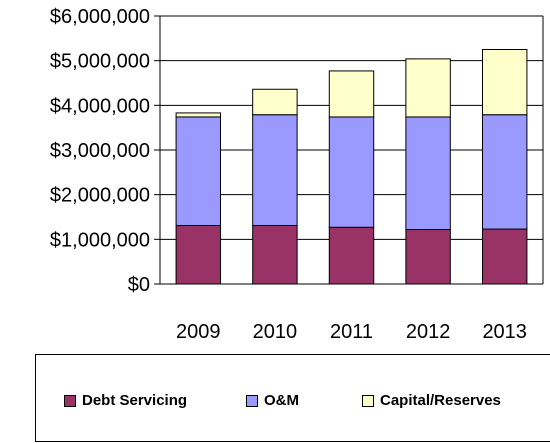  I want to click on y-tick-label: $4,000,000, so click(100, 106).